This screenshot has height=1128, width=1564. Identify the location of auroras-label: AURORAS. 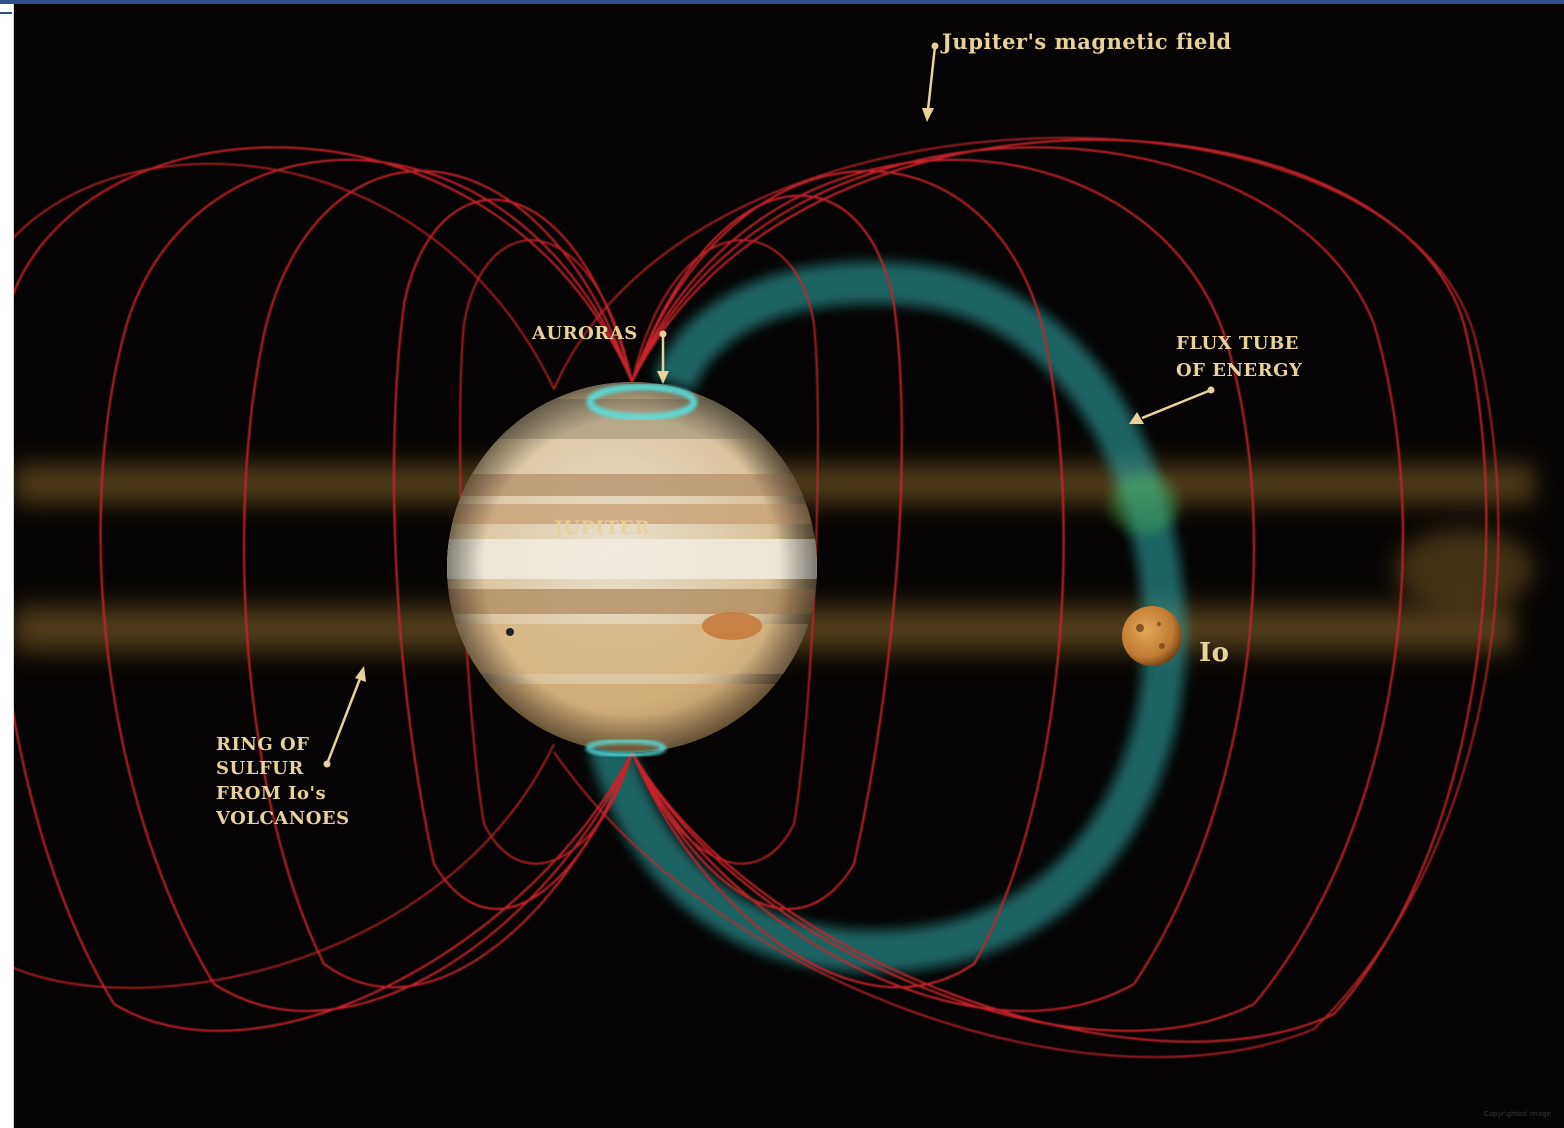
(584, 333).